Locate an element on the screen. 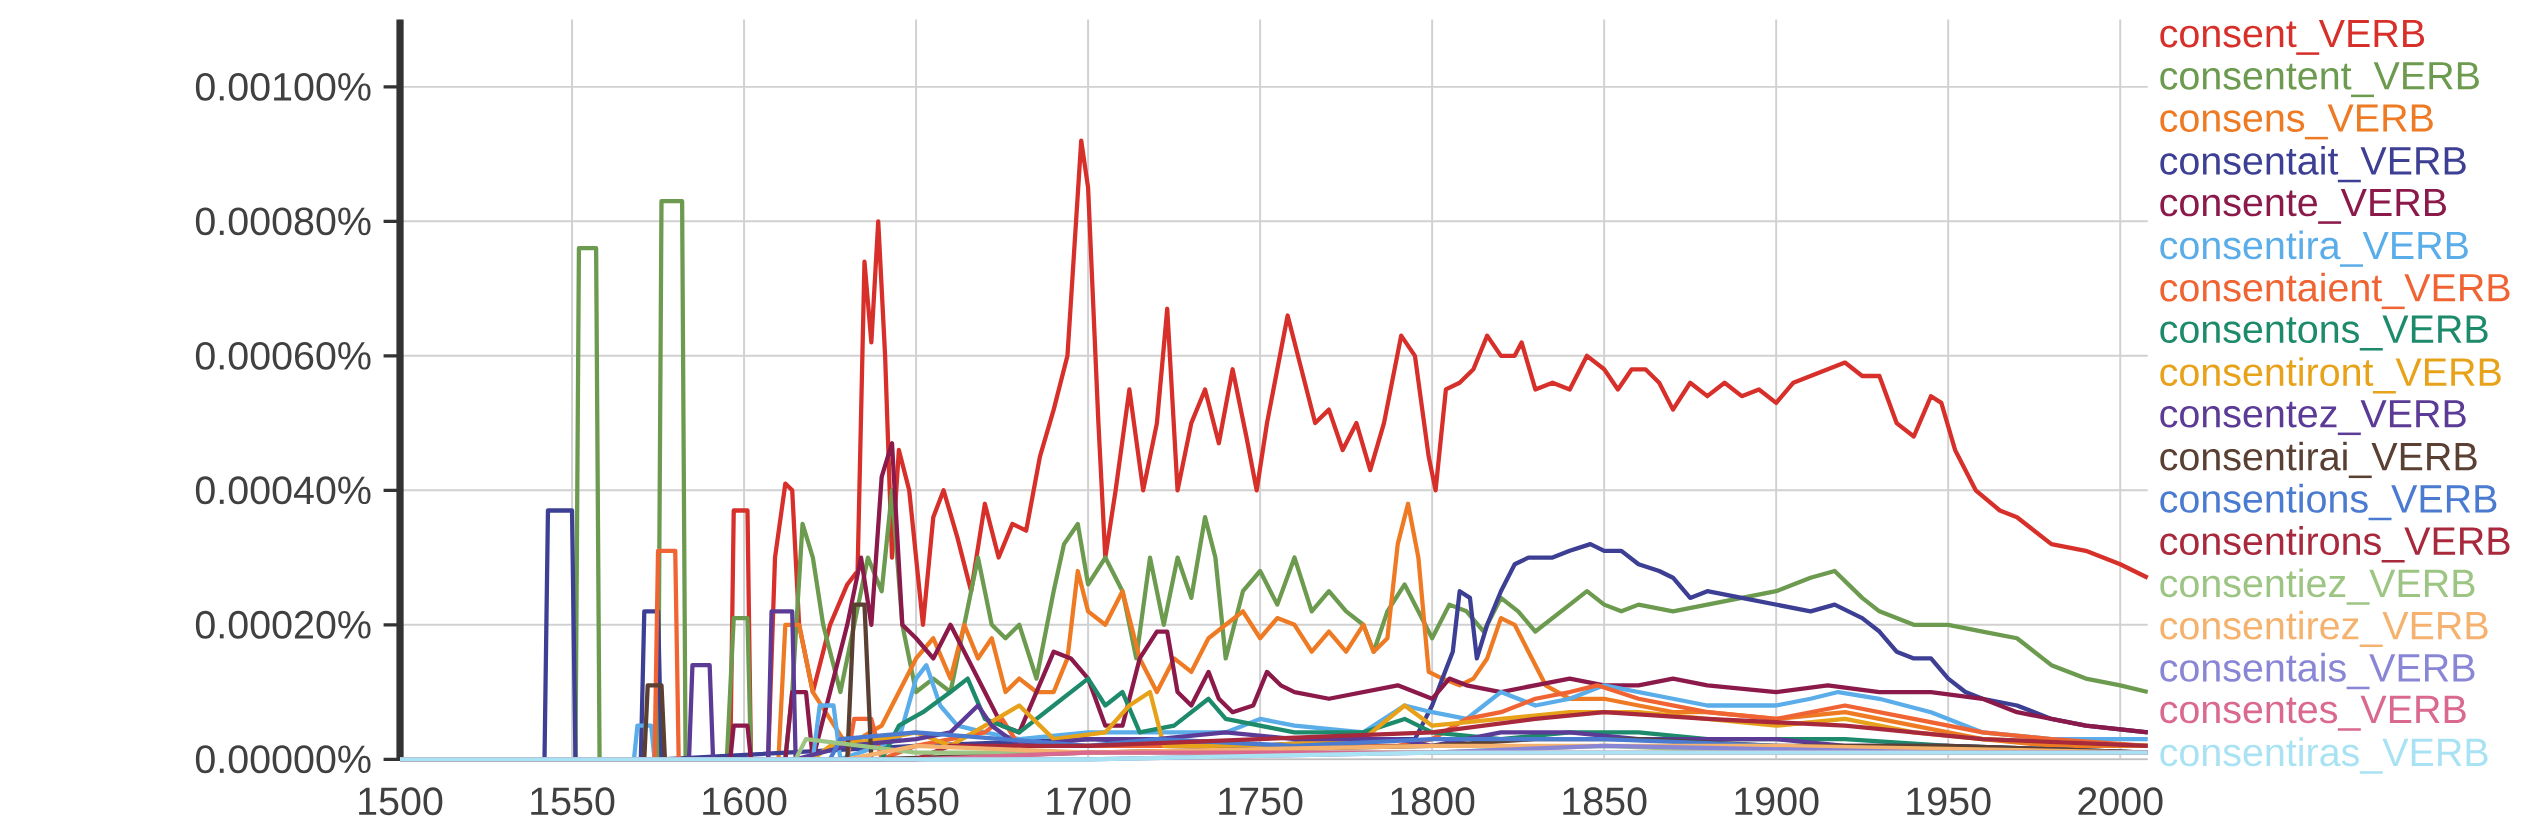  text: consentiront_VERB is located at coordinates (2330, 375).